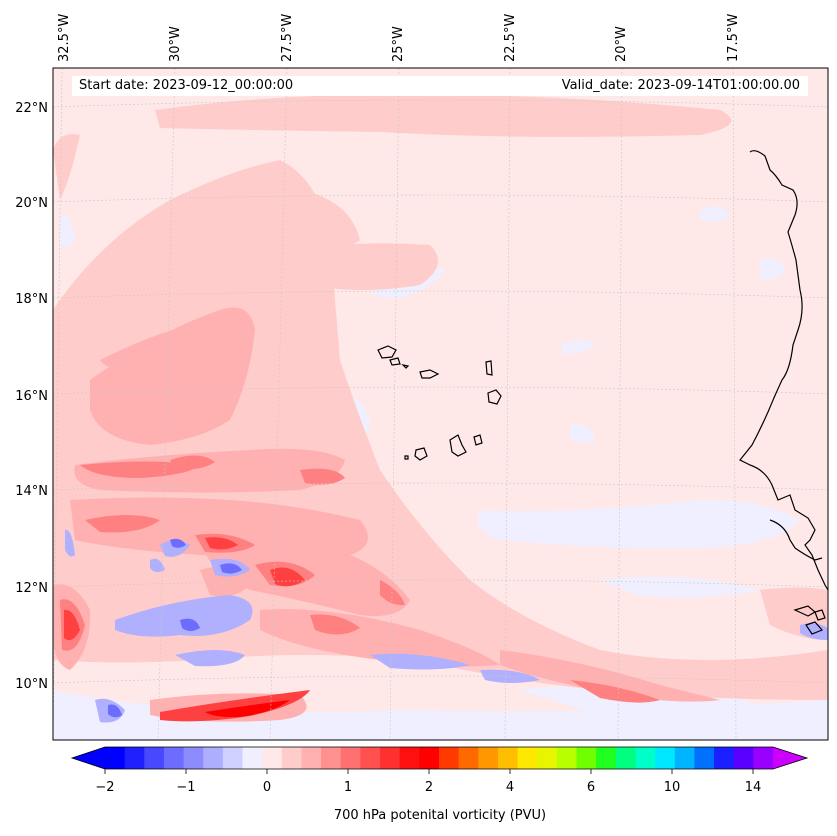  I want to click on lon-label-27-5w: 27.5°W, so click(287, 38).